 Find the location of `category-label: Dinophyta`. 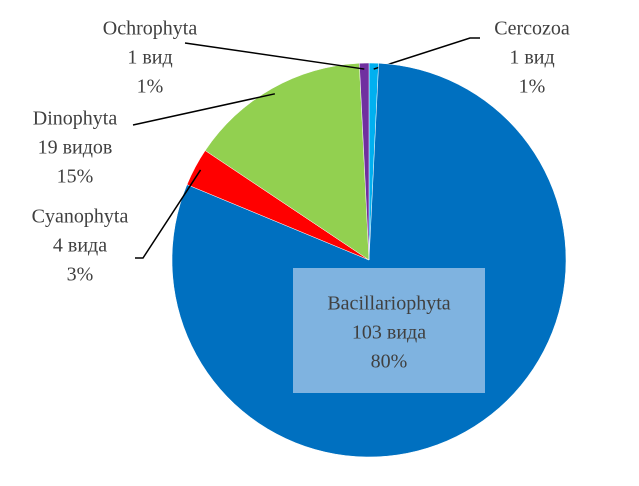

category-label: Dinophyta is located at coordinates (75, 119).